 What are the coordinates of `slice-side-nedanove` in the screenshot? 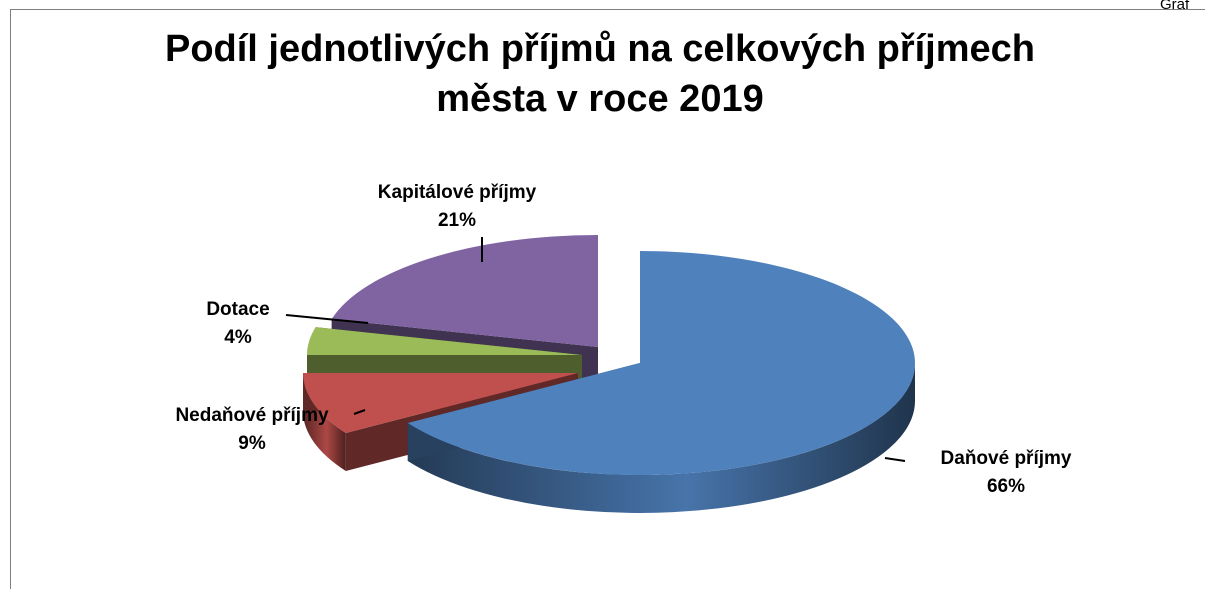 It's located at (324, 422).